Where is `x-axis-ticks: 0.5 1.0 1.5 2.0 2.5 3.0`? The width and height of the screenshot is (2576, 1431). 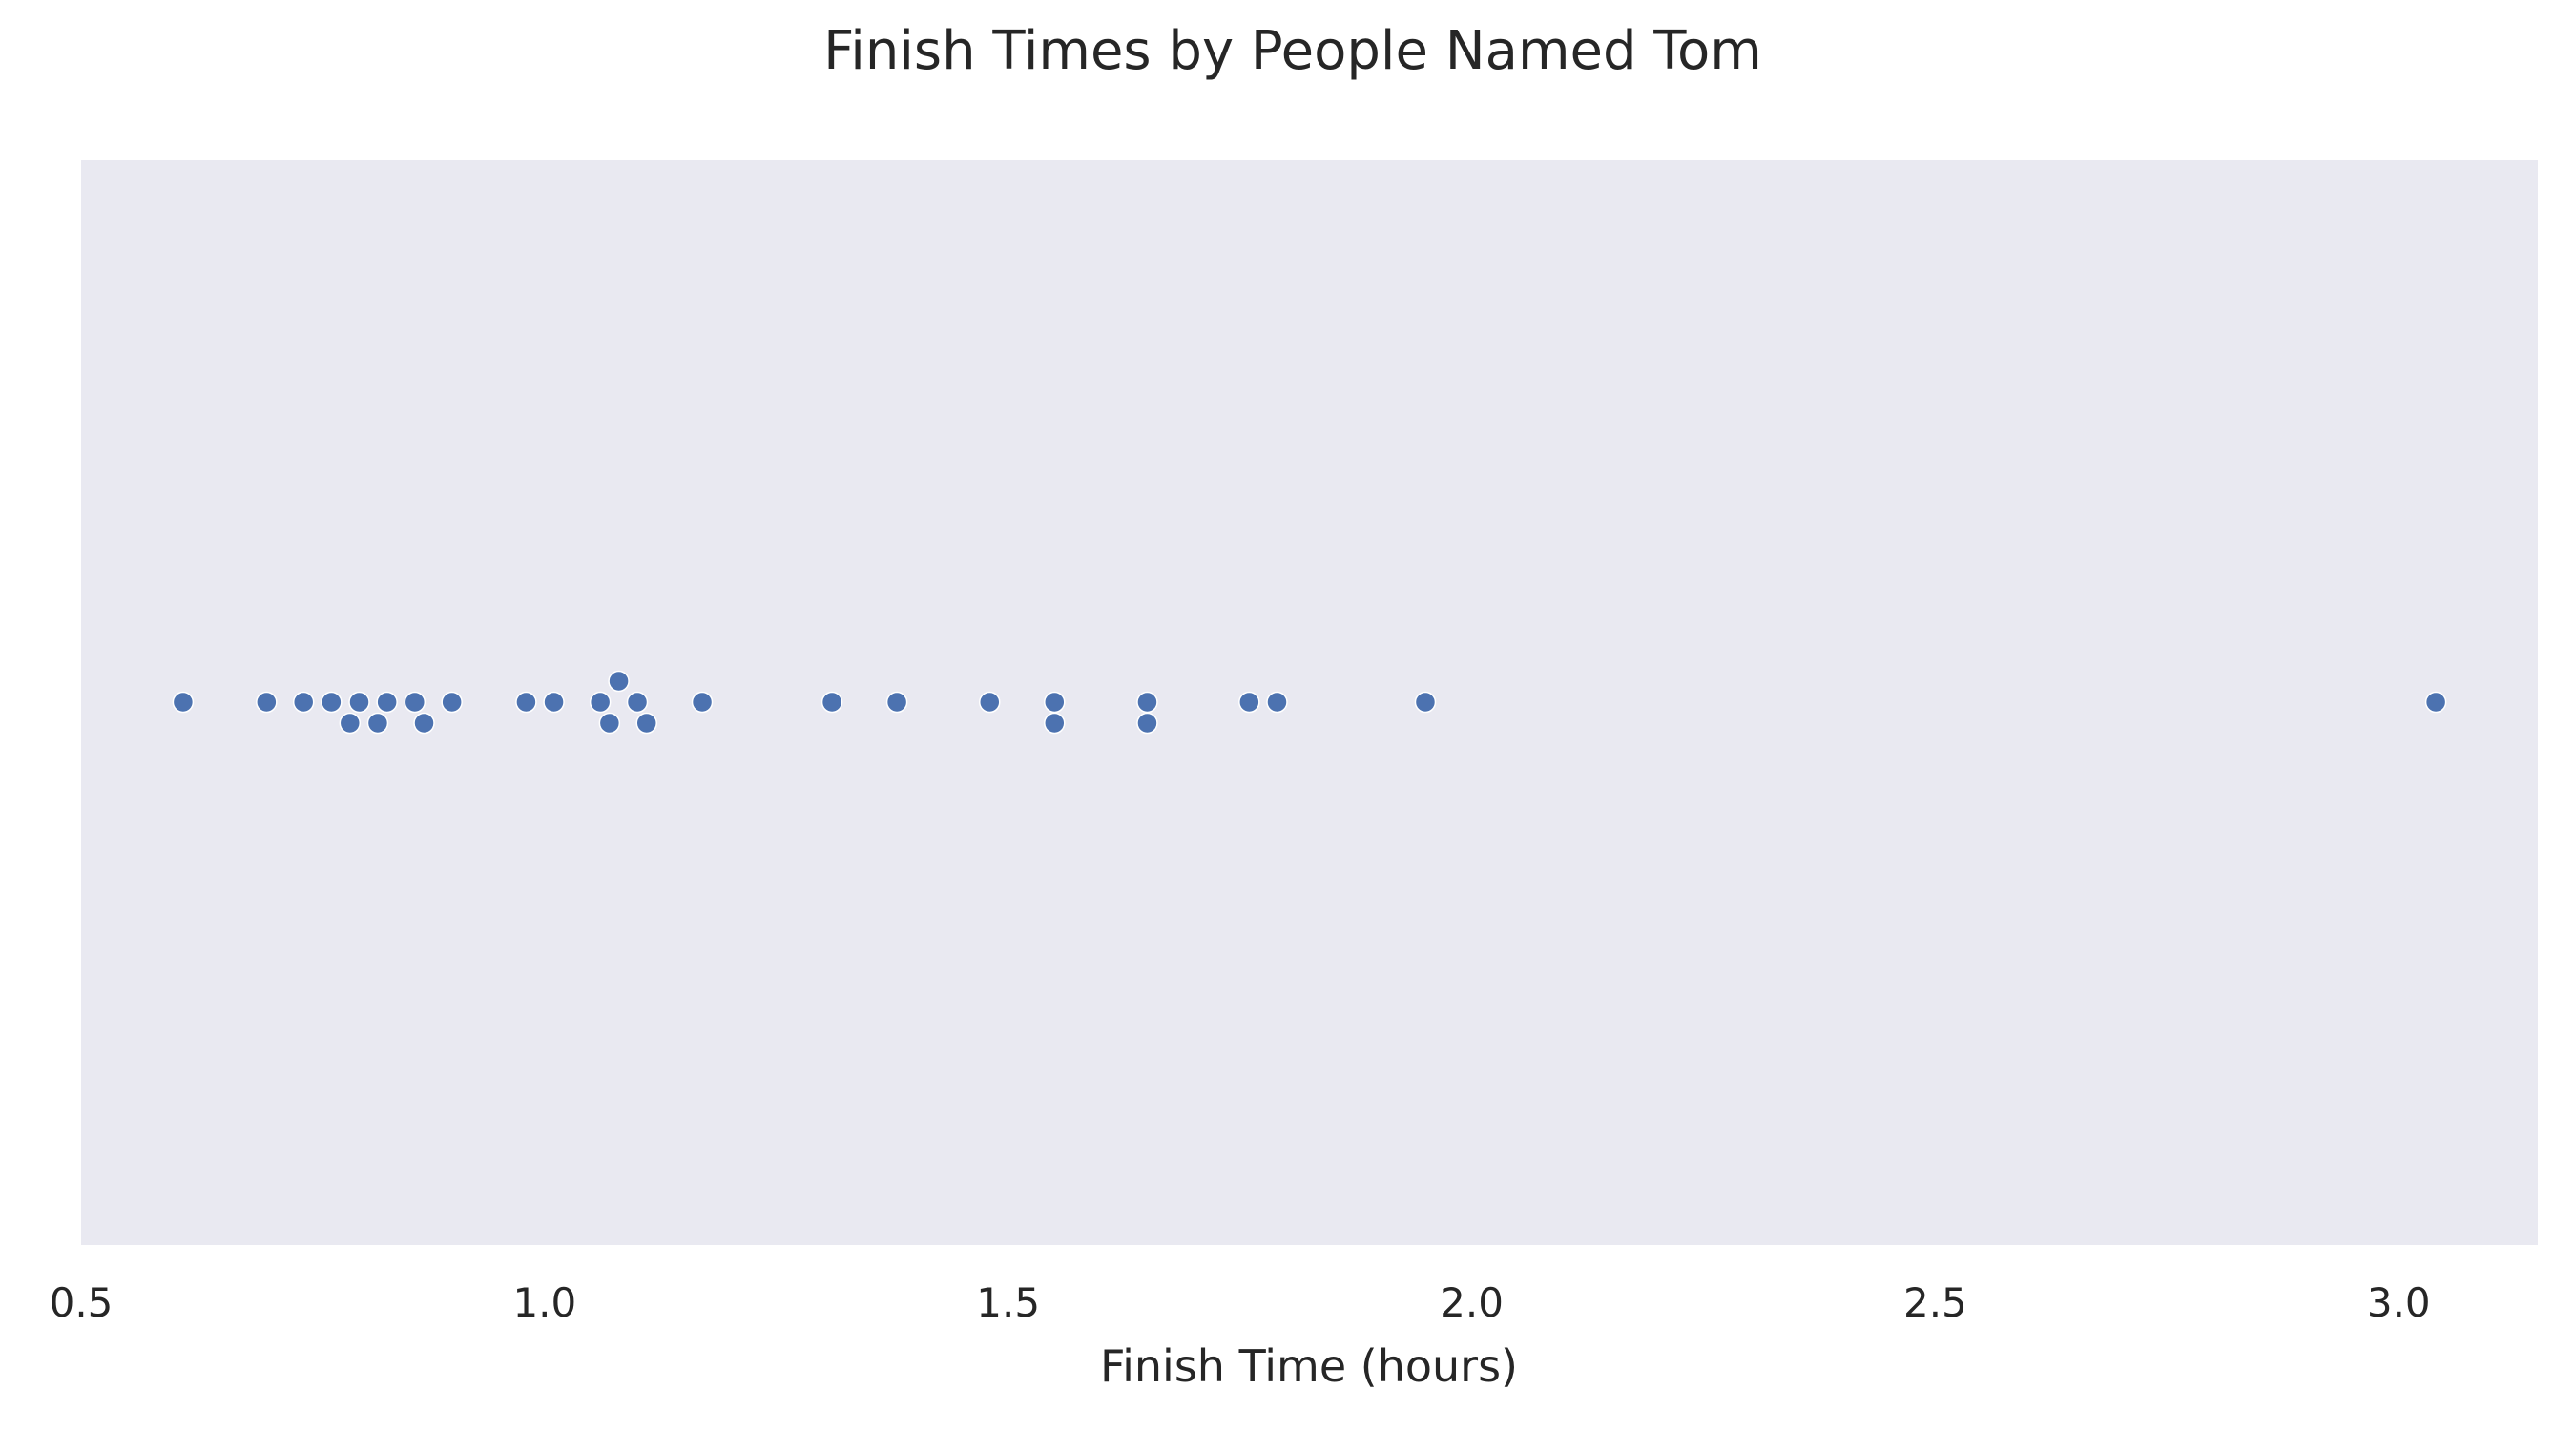 x-axis-ticks: 0.5 1.0 1.5 2.0 2.5 3.0 is located at coordinates (1240, 1302).